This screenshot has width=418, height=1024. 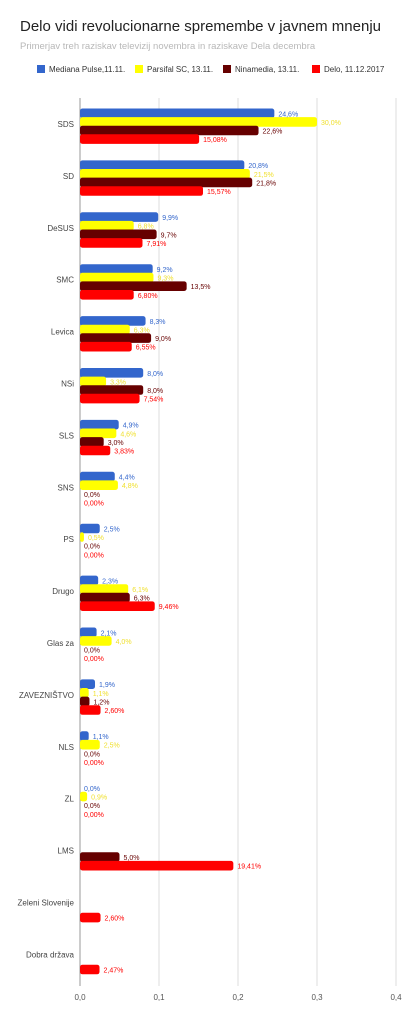 I want to click on data-label-sls-3: 3,83%, so click(x=124, y=452).